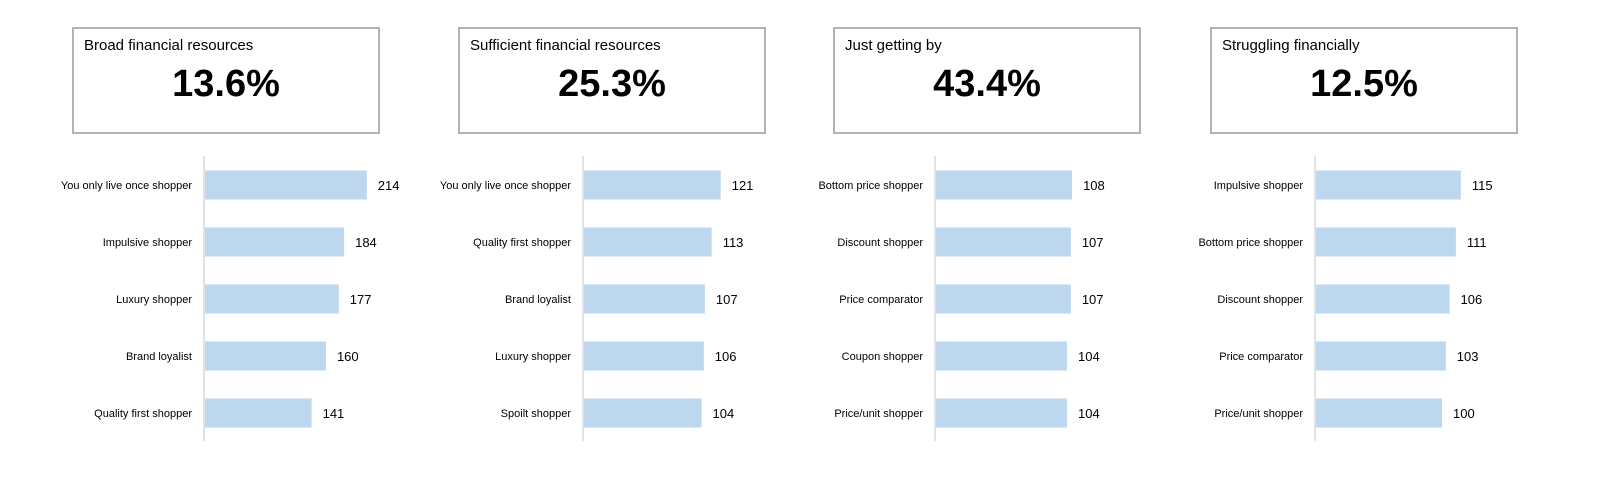 Image resolution: width=1618 pixels, height=477 pixels. What do you see at coordinates (1364, 84) in the screenshot?
I see `kpi-value: 12.5%` at bounding box center [1364, 84].